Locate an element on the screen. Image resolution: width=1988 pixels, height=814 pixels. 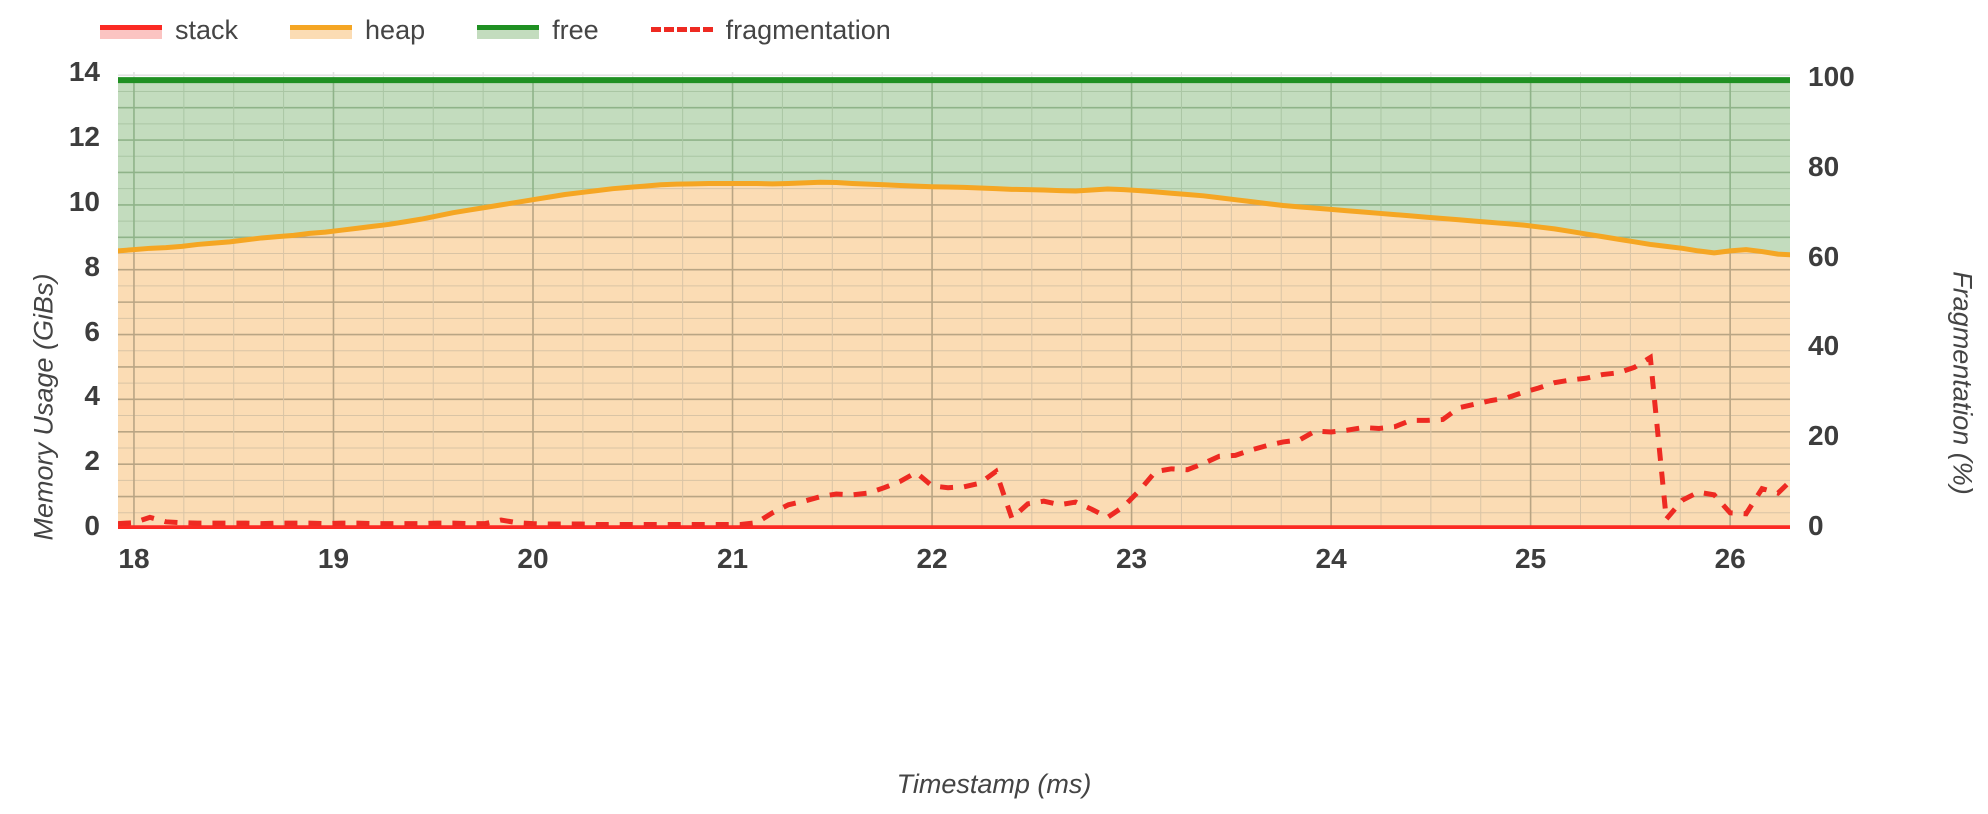
x-axis-tick: 20 is located at coordinates (533, 558).